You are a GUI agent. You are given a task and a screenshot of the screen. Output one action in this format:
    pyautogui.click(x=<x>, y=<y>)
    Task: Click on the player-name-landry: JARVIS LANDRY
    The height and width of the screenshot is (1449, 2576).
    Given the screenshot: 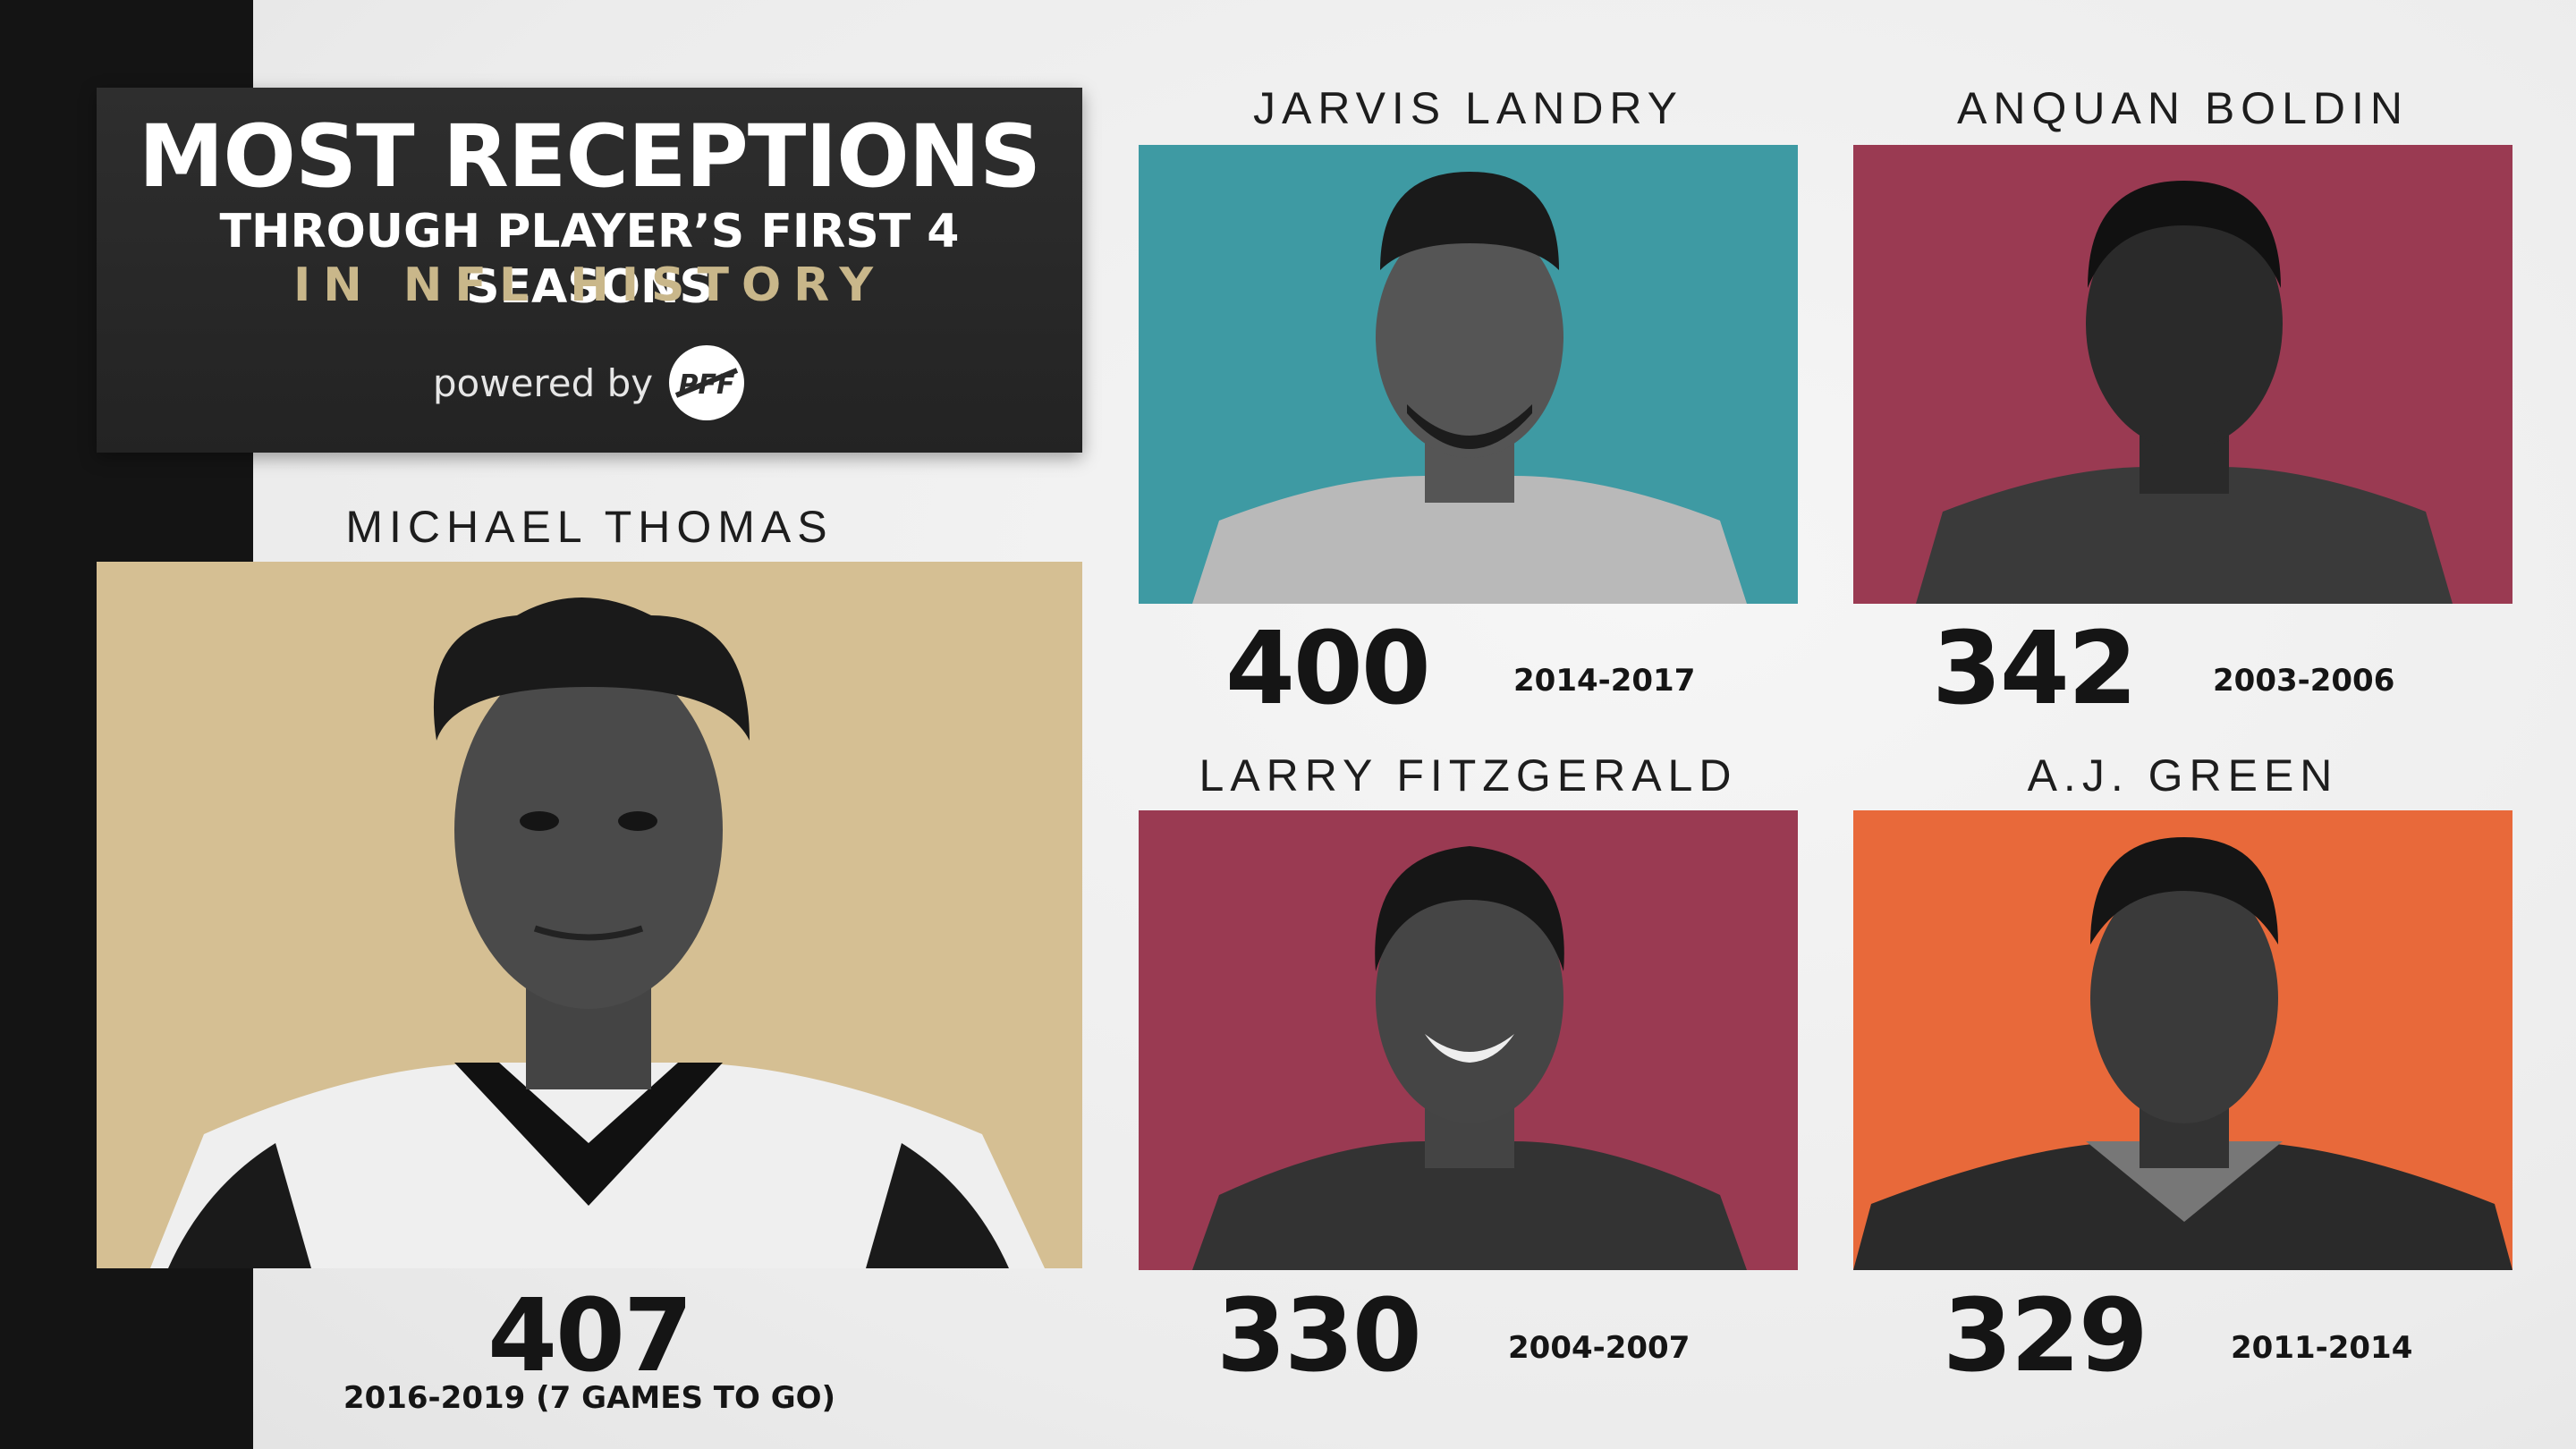 What is the action you would take?
    pyautogui.click(x=1468, y=108)
    